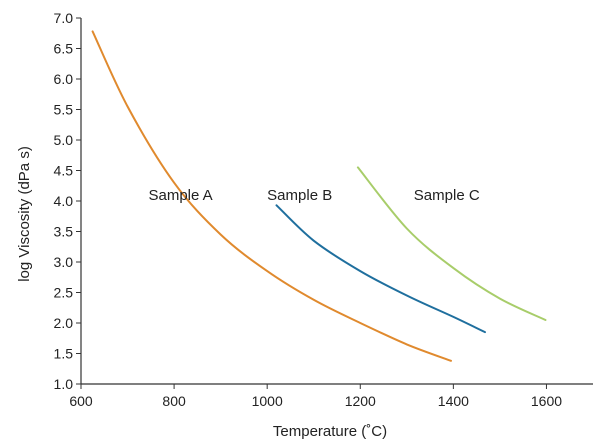 This screenshot has width=611, height=448. What do you see at coordinates (64, 262) in the screenshot?
I see `y-tick-label: 3.0` at bounding box center [64, 262].